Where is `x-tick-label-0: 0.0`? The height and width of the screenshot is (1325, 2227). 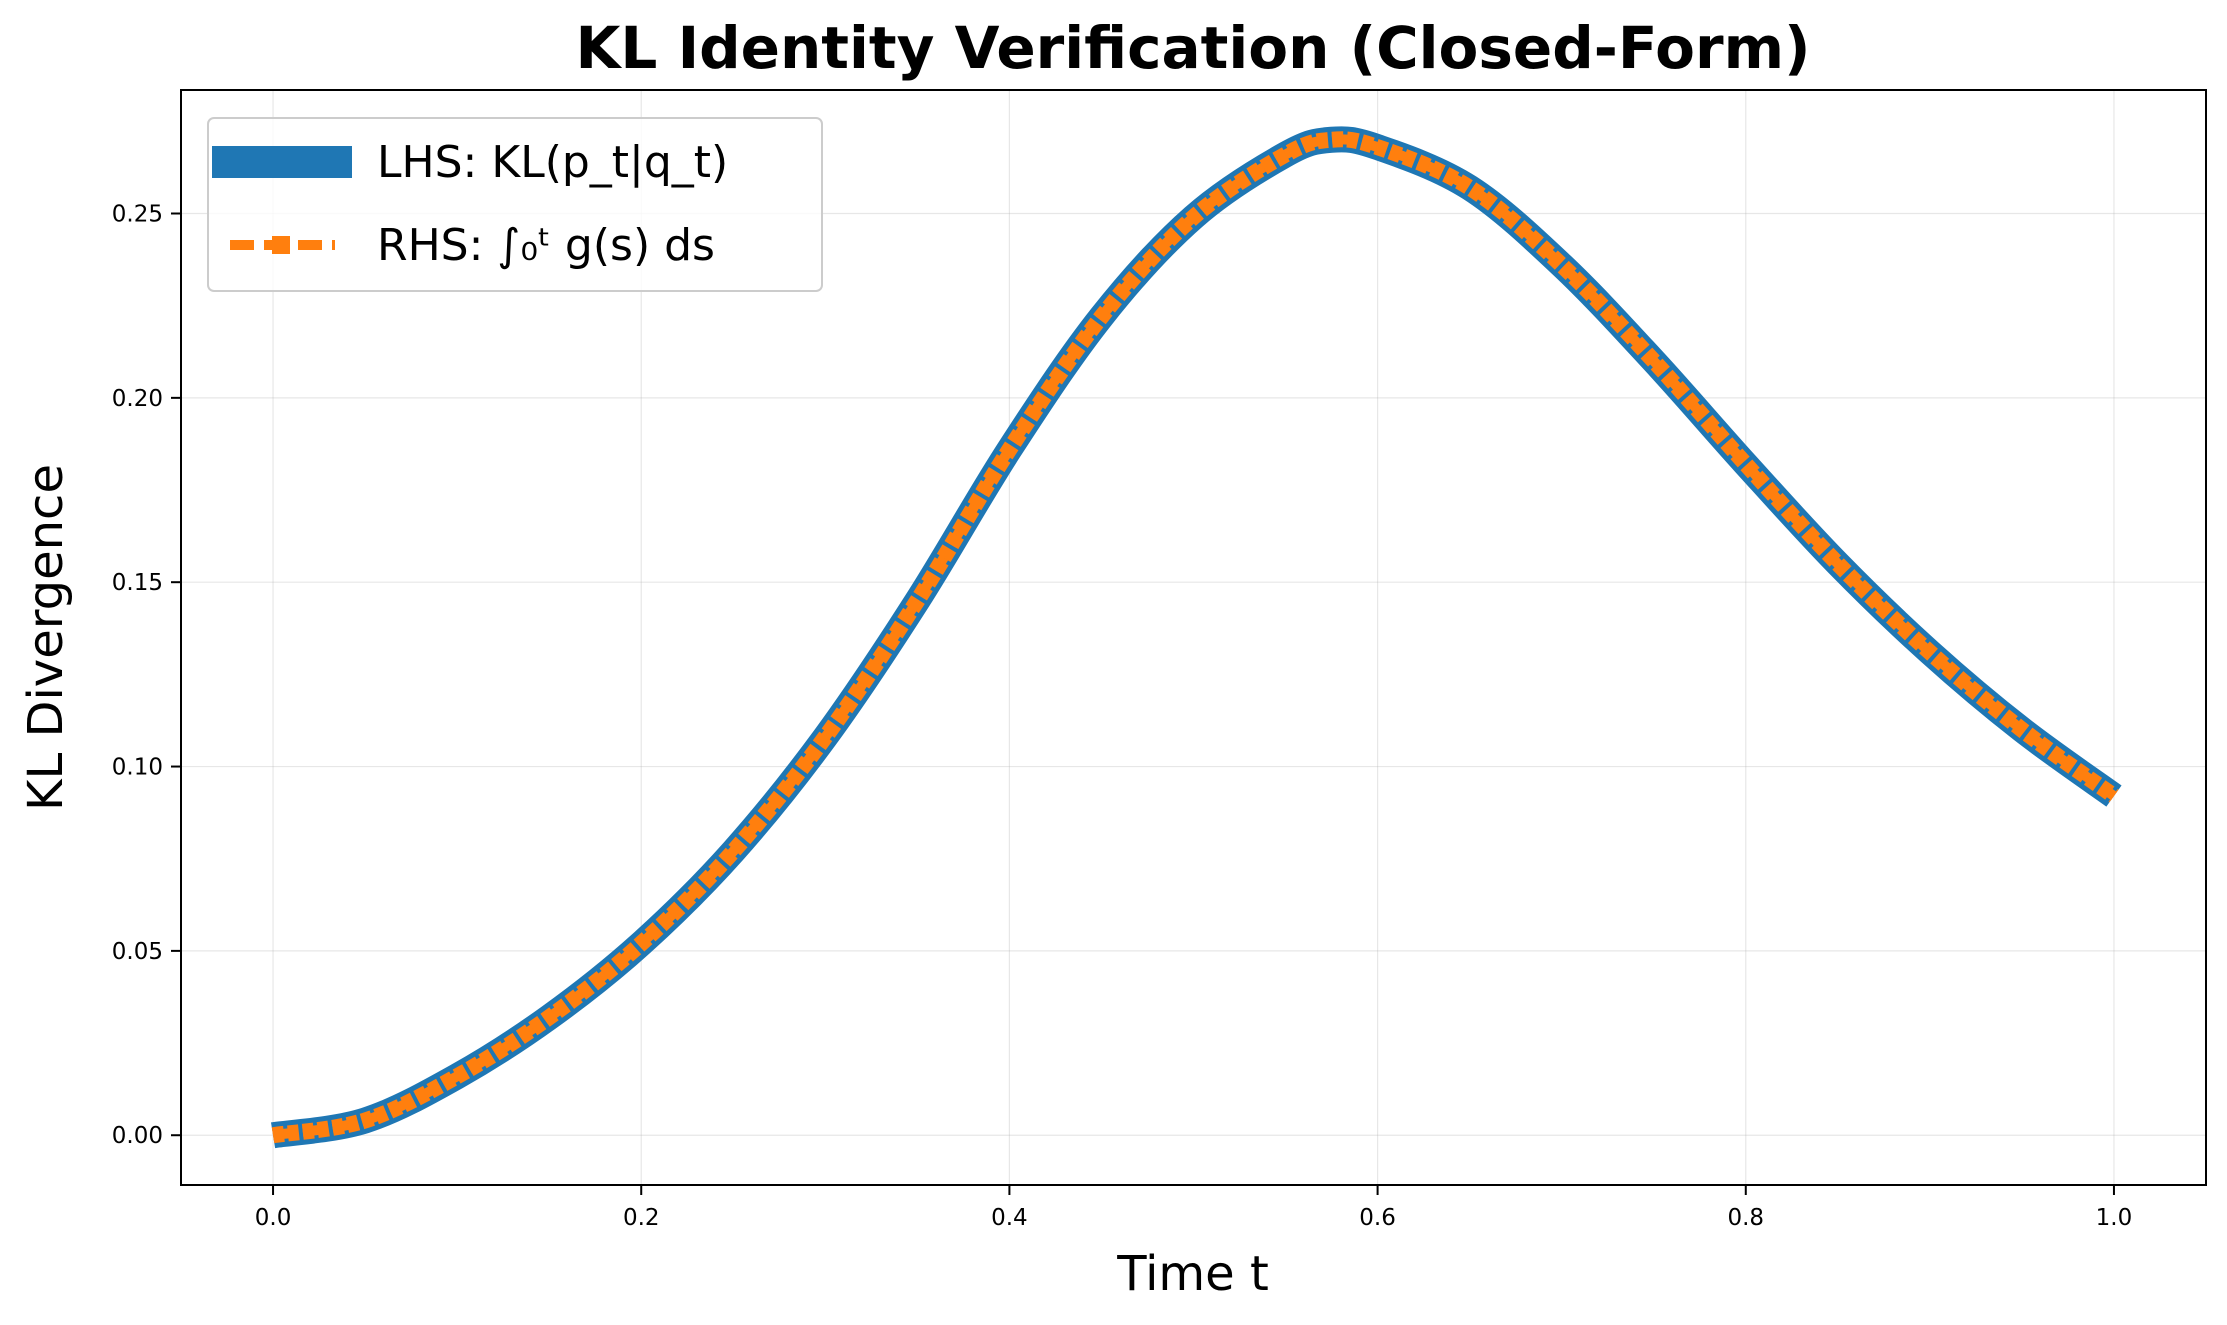
x-tick-label-0: 0.0 is located at coordinates (273, 1218).